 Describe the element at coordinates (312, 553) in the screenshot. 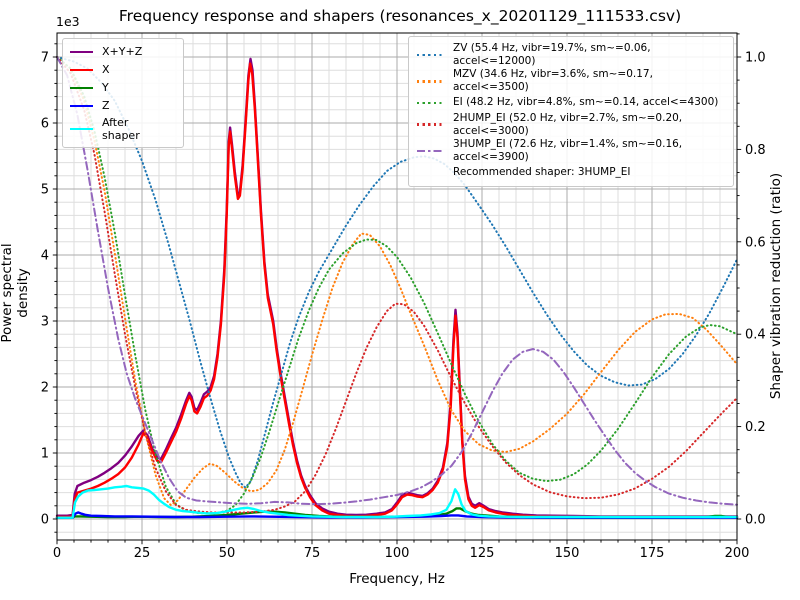

I see `x-tick-label: 75` at that location.